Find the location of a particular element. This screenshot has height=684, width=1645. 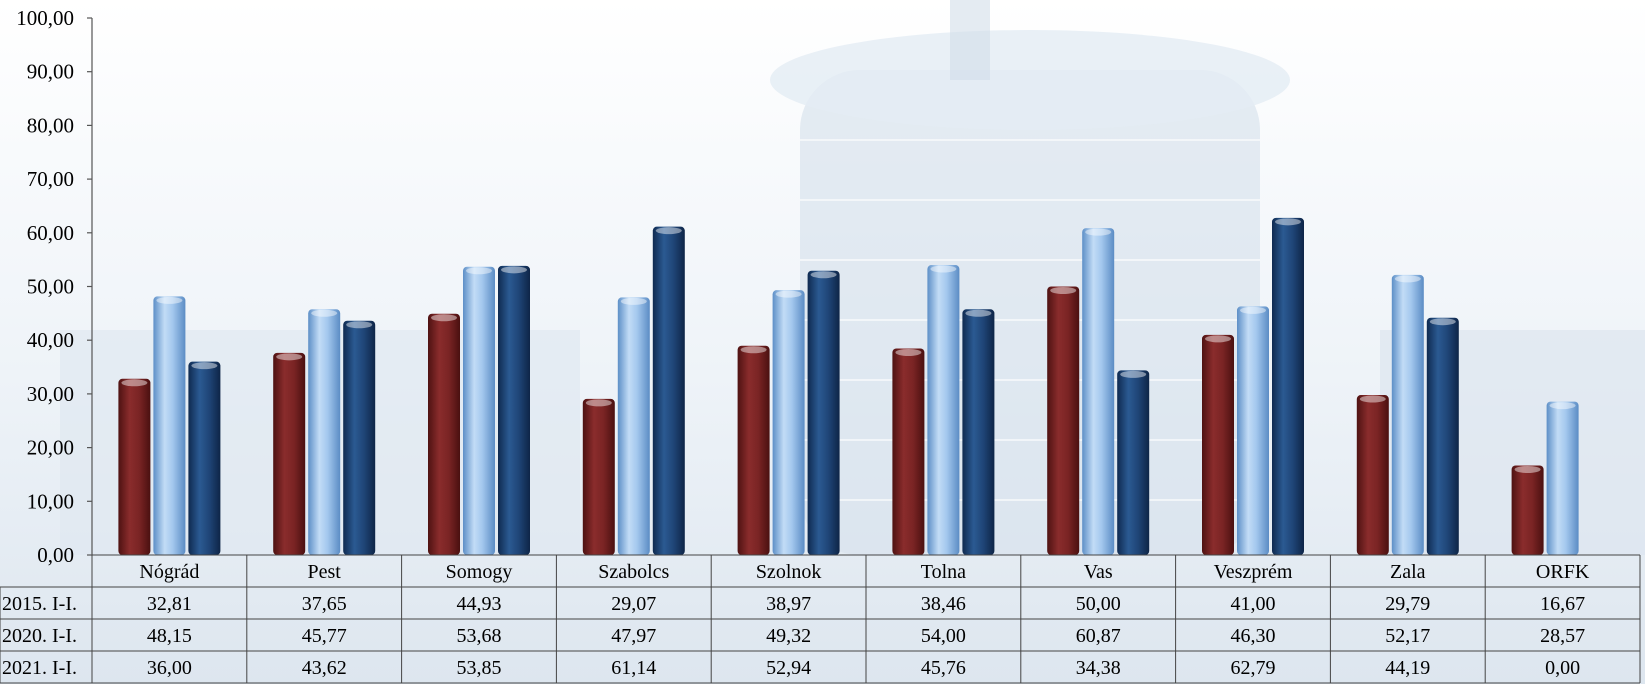

table-cell: 0,00 is located at coordinates (1562, 668).